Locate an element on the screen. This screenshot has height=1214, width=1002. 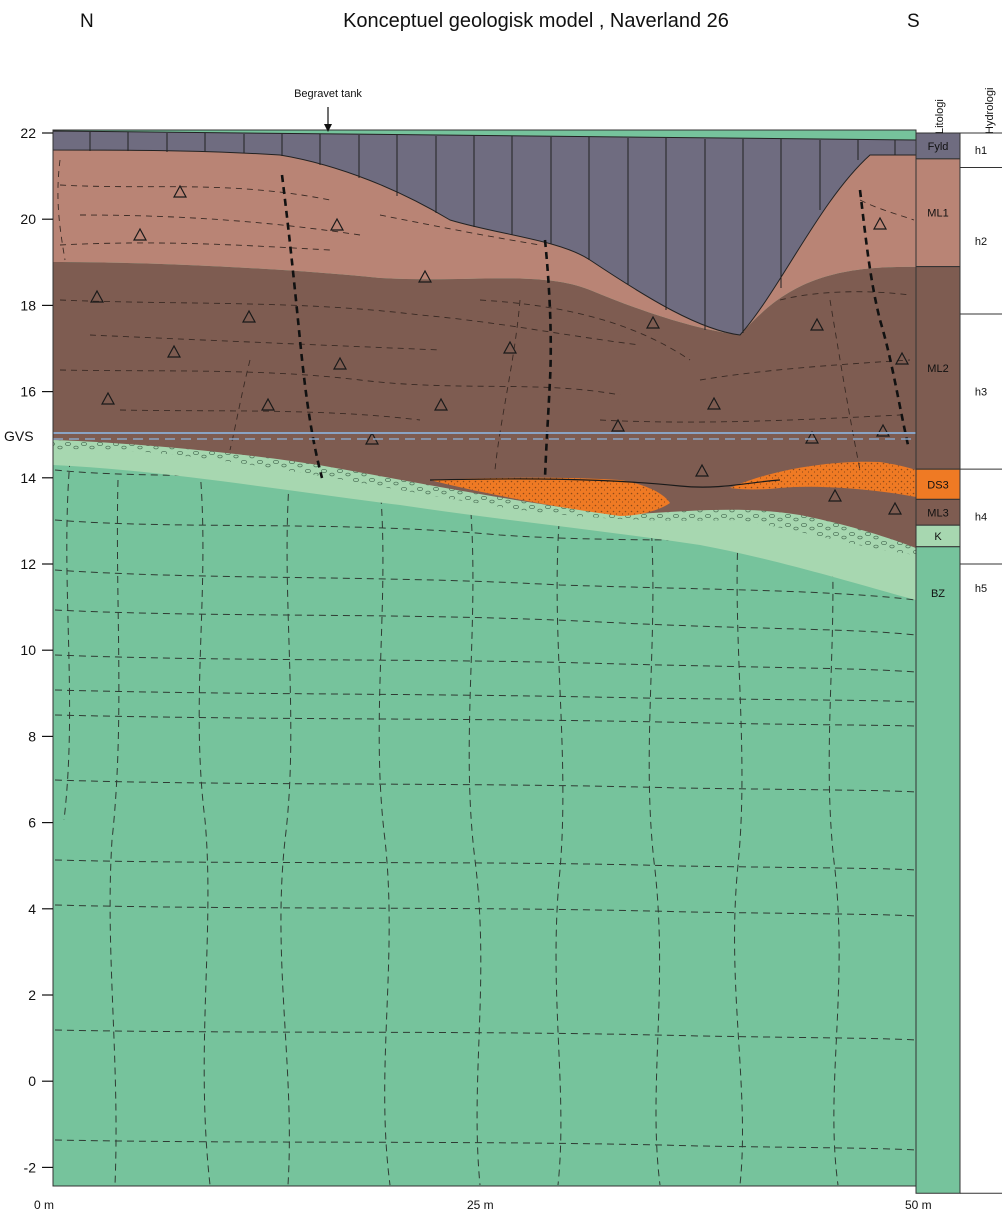
y-tick-label: 4 is located at coordinates (32, 909).